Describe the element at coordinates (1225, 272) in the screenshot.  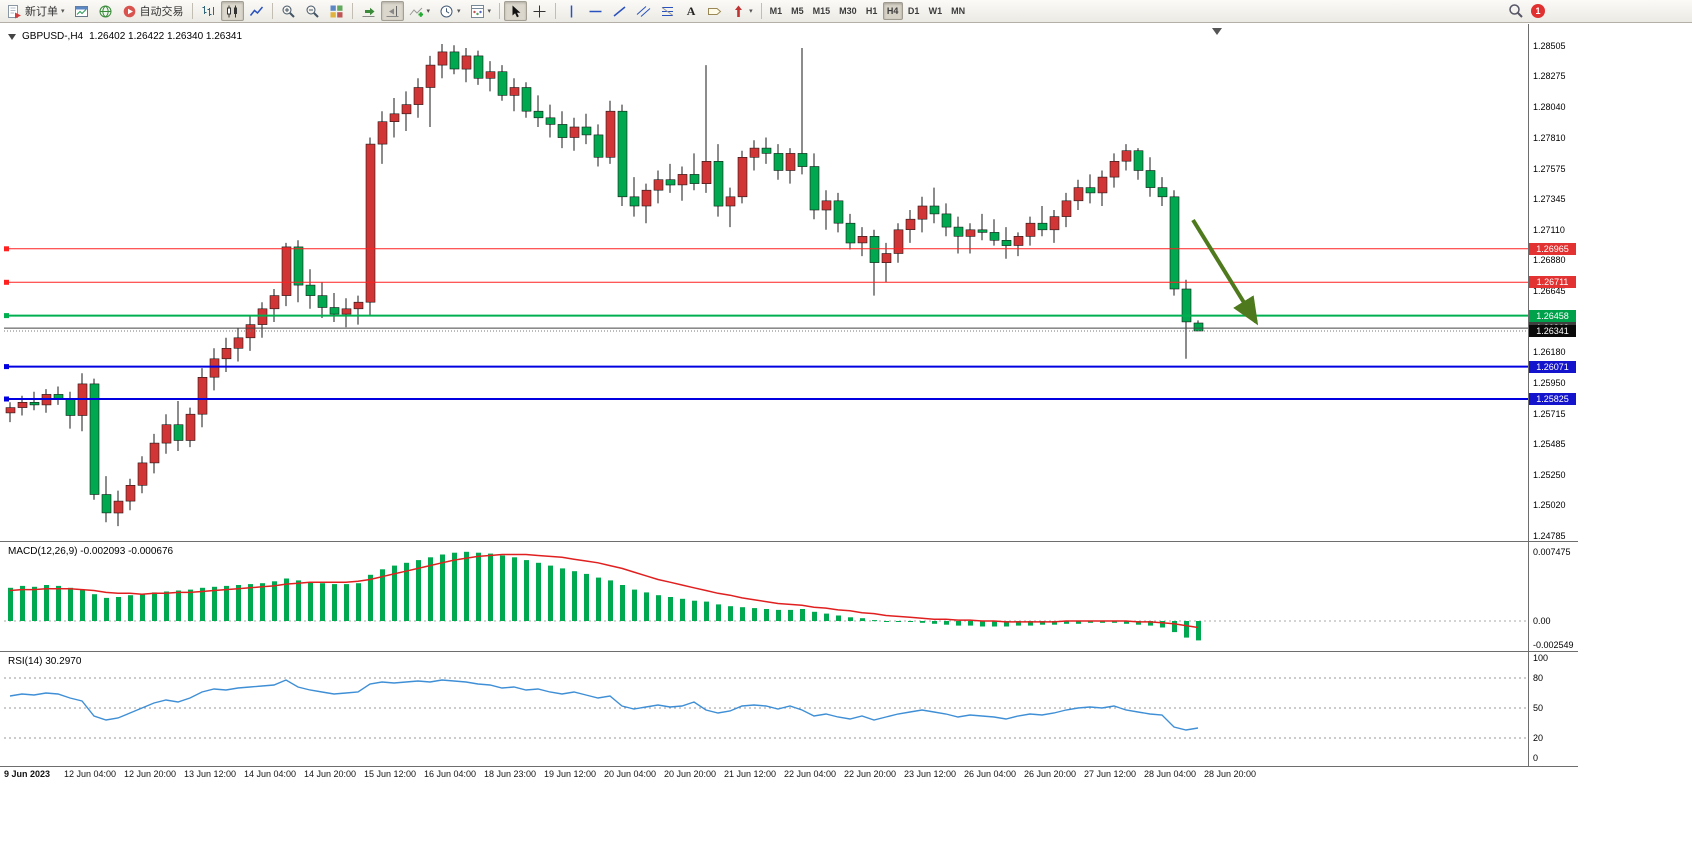
I see `arrow-annotation` at that location.